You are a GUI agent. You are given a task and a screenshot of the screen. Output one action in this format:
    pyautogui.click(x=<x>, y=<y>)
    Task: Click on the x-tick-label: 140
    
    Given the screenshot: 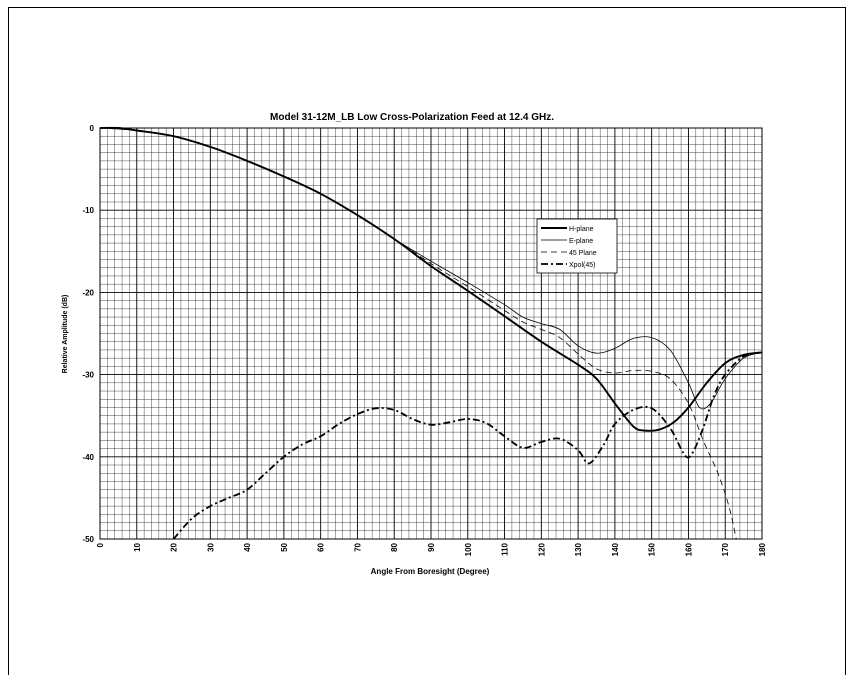 What is the action you would take?
    pyautogui.click(x=615, y=549)
    